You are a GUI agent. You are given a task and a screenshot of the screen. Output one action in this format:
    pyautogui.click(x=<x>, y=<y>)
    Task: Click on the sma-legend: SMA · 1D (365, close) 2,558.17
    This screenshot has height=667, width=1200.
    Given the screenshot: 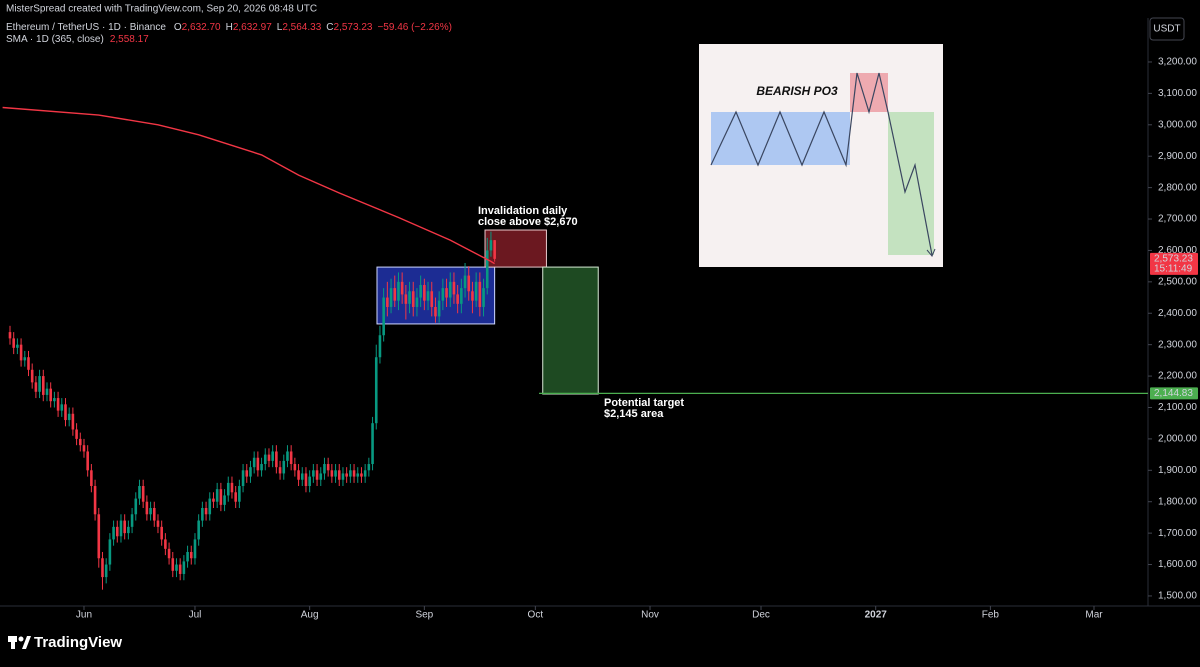 What is the action you would take?
    pyautogui.click(x=77, y=39)
    